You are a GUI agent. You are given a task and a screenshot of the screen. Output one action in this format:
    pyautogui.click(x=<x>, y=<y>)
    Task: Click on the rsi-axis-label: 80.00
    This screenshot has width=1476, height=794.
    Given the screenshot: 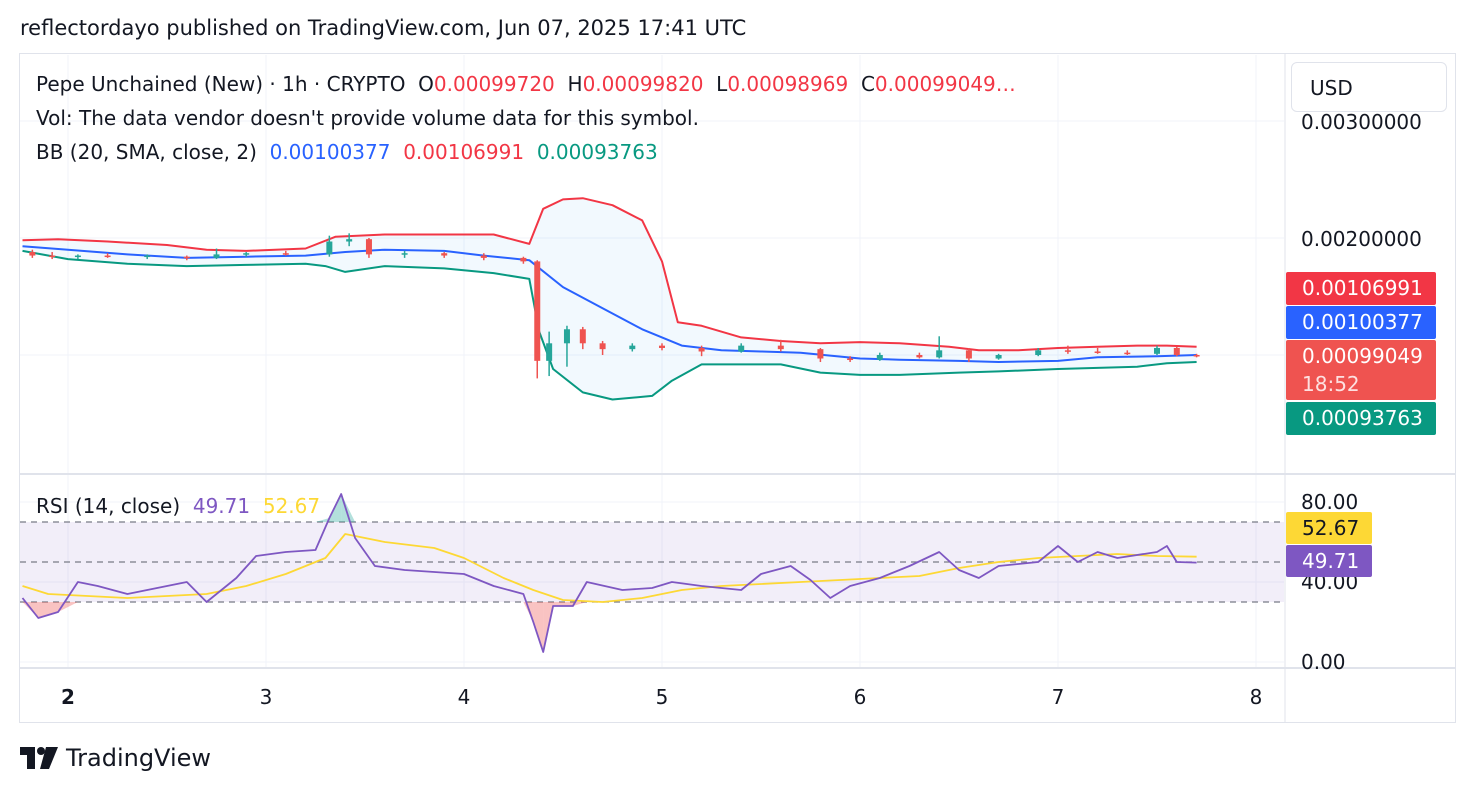 What is the action you would take?
    pyautogui.click(x=1329, y=502)
    